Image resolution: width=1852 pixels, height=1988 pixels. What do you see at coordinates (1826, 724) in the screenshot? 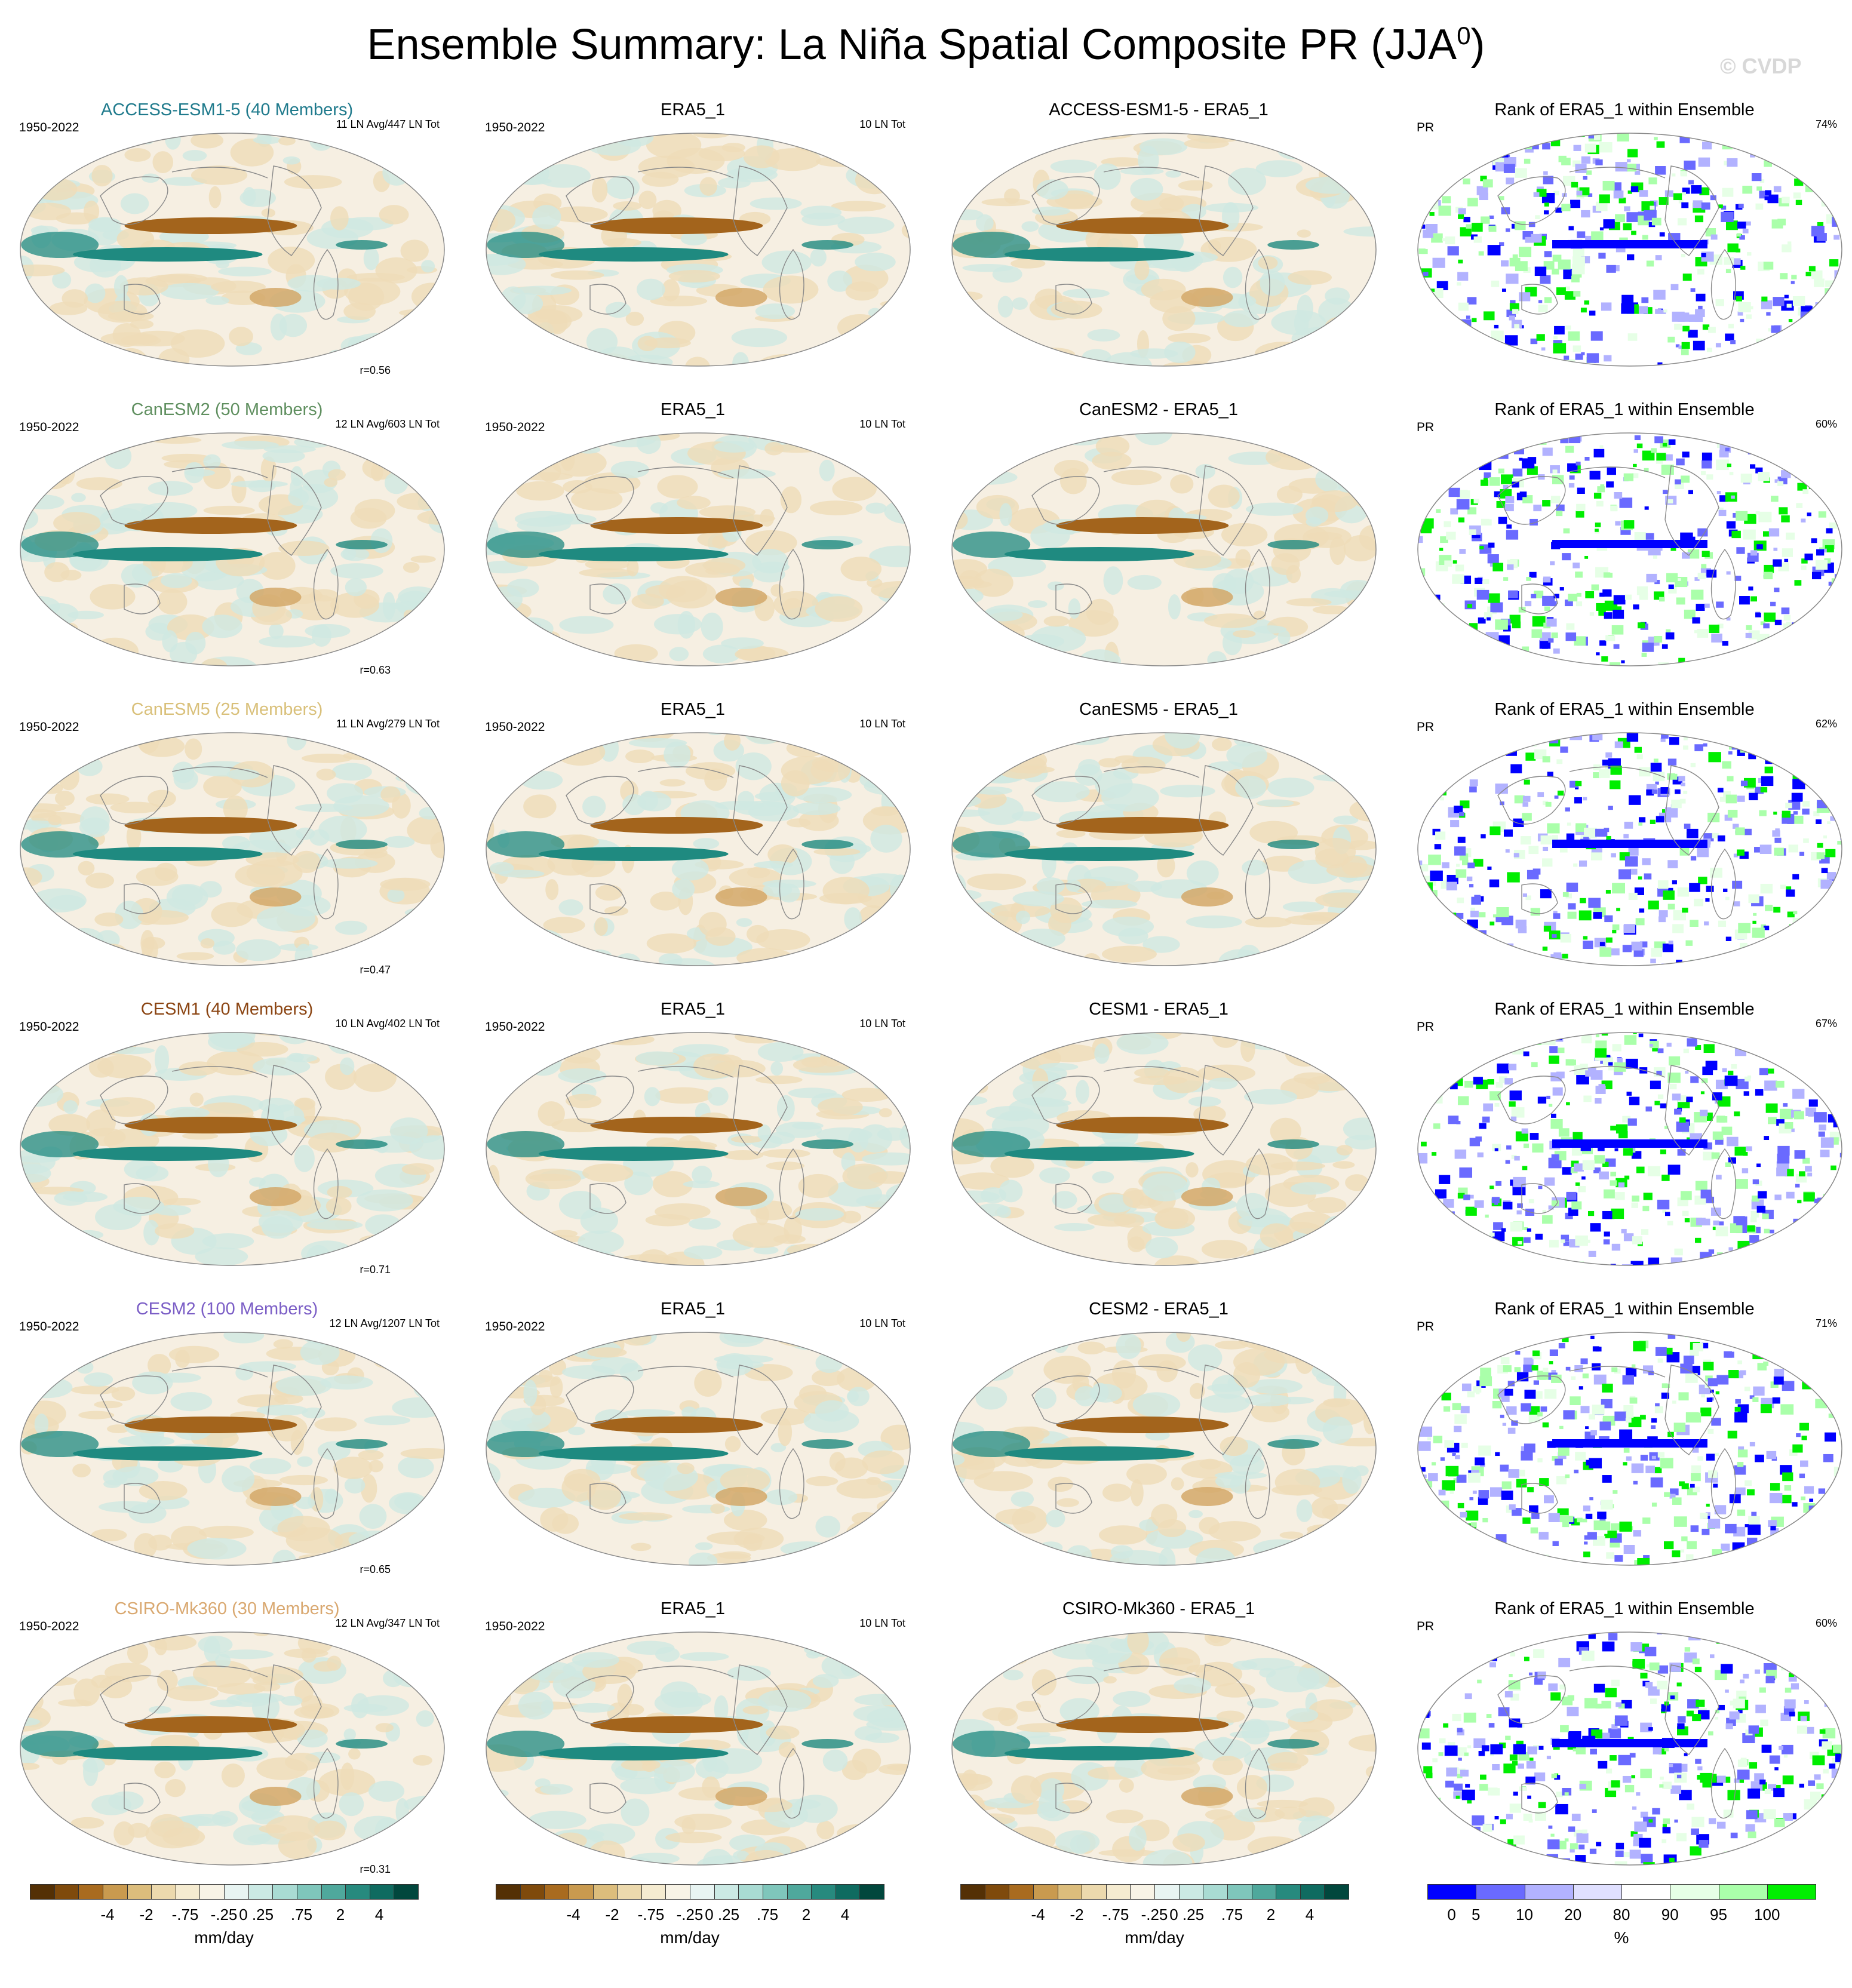
I see `panel-right-label: 62%` at bounding box center [1826, 724].